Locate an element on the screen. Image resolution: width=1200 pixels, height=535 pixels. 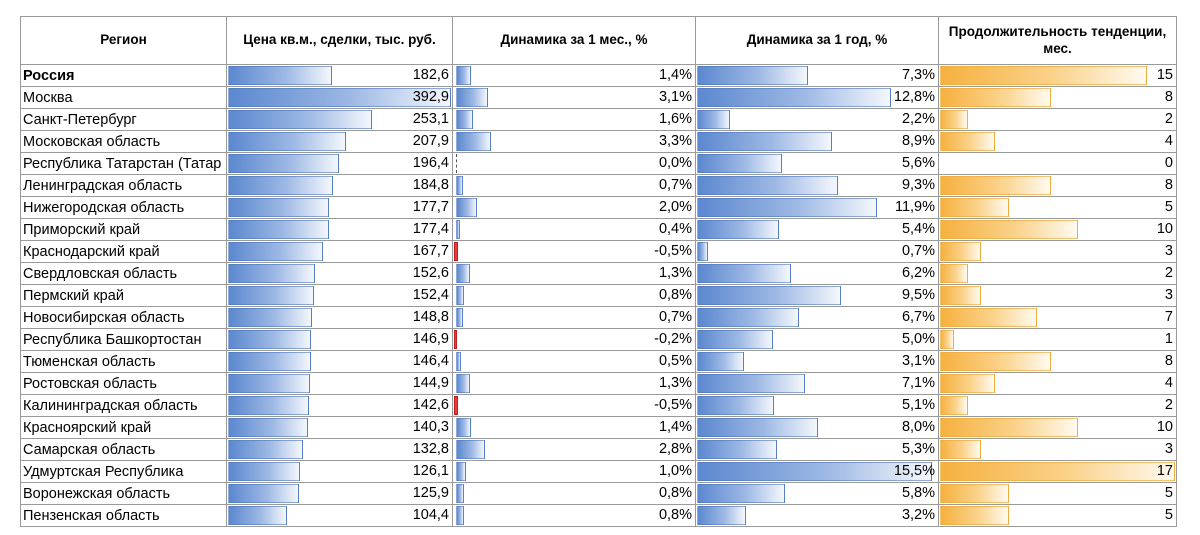
region-cell: Республика Башкортостан is located at coordinates (123, 339).